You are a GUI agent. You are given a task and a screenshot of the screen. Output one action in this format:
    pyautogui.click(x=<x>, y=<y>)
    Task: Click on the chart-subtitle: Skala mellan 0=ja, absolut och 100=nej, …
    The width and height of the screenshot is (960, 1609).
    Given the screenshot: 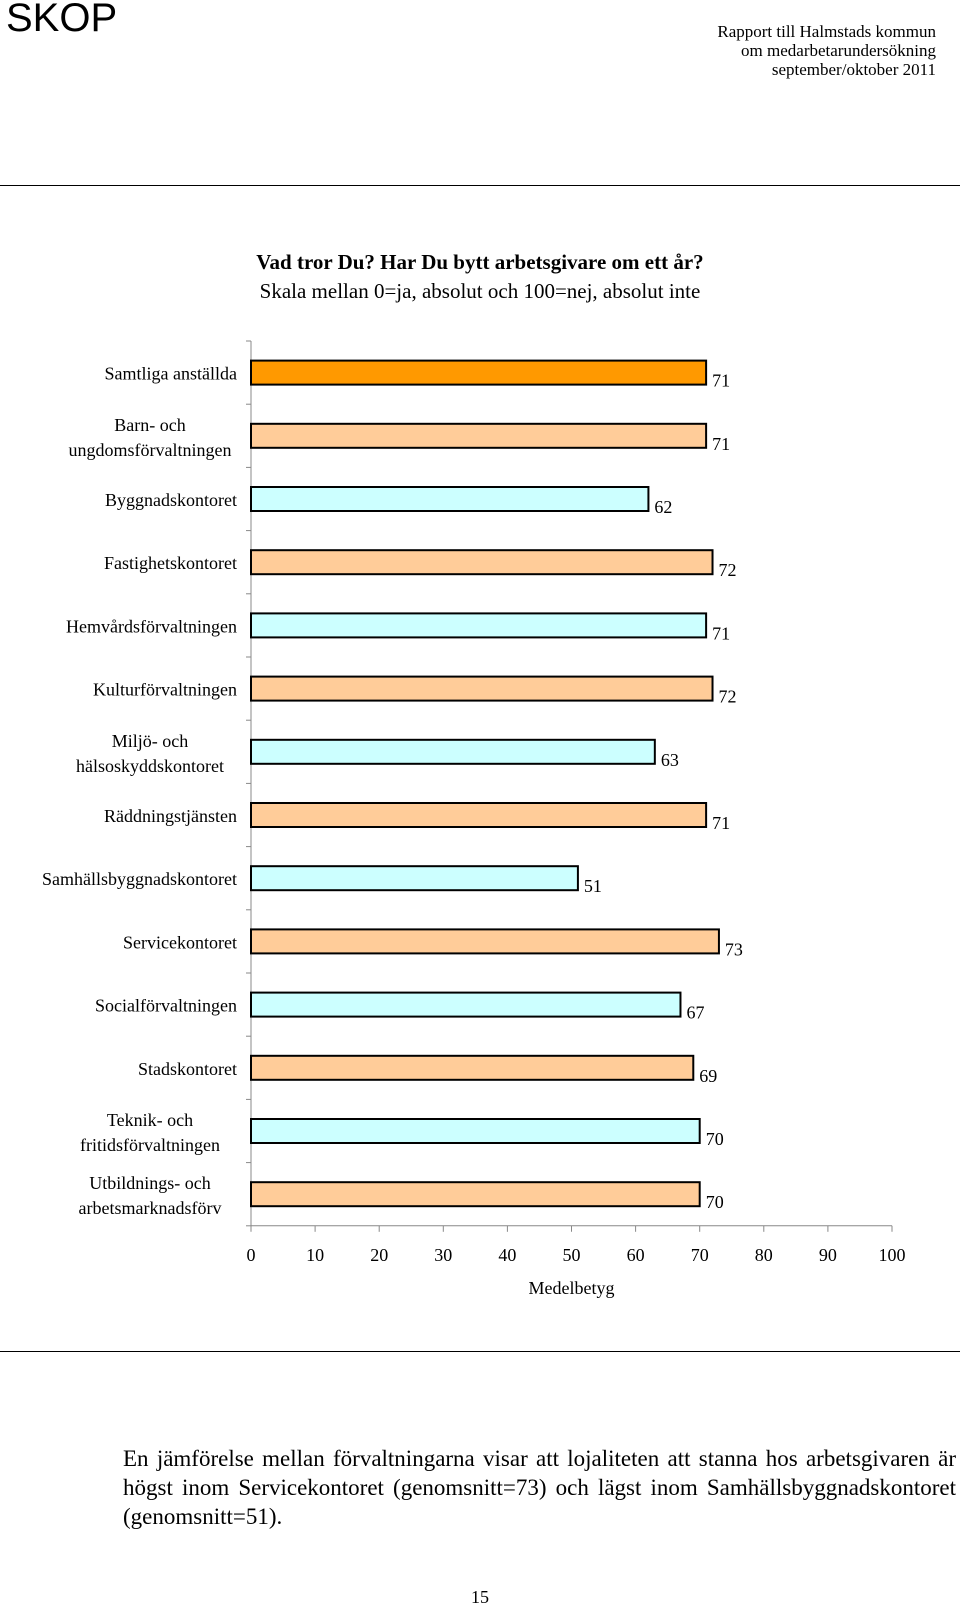 What is the action you would take?
    pyautogui.click(x=480, y=291)
    